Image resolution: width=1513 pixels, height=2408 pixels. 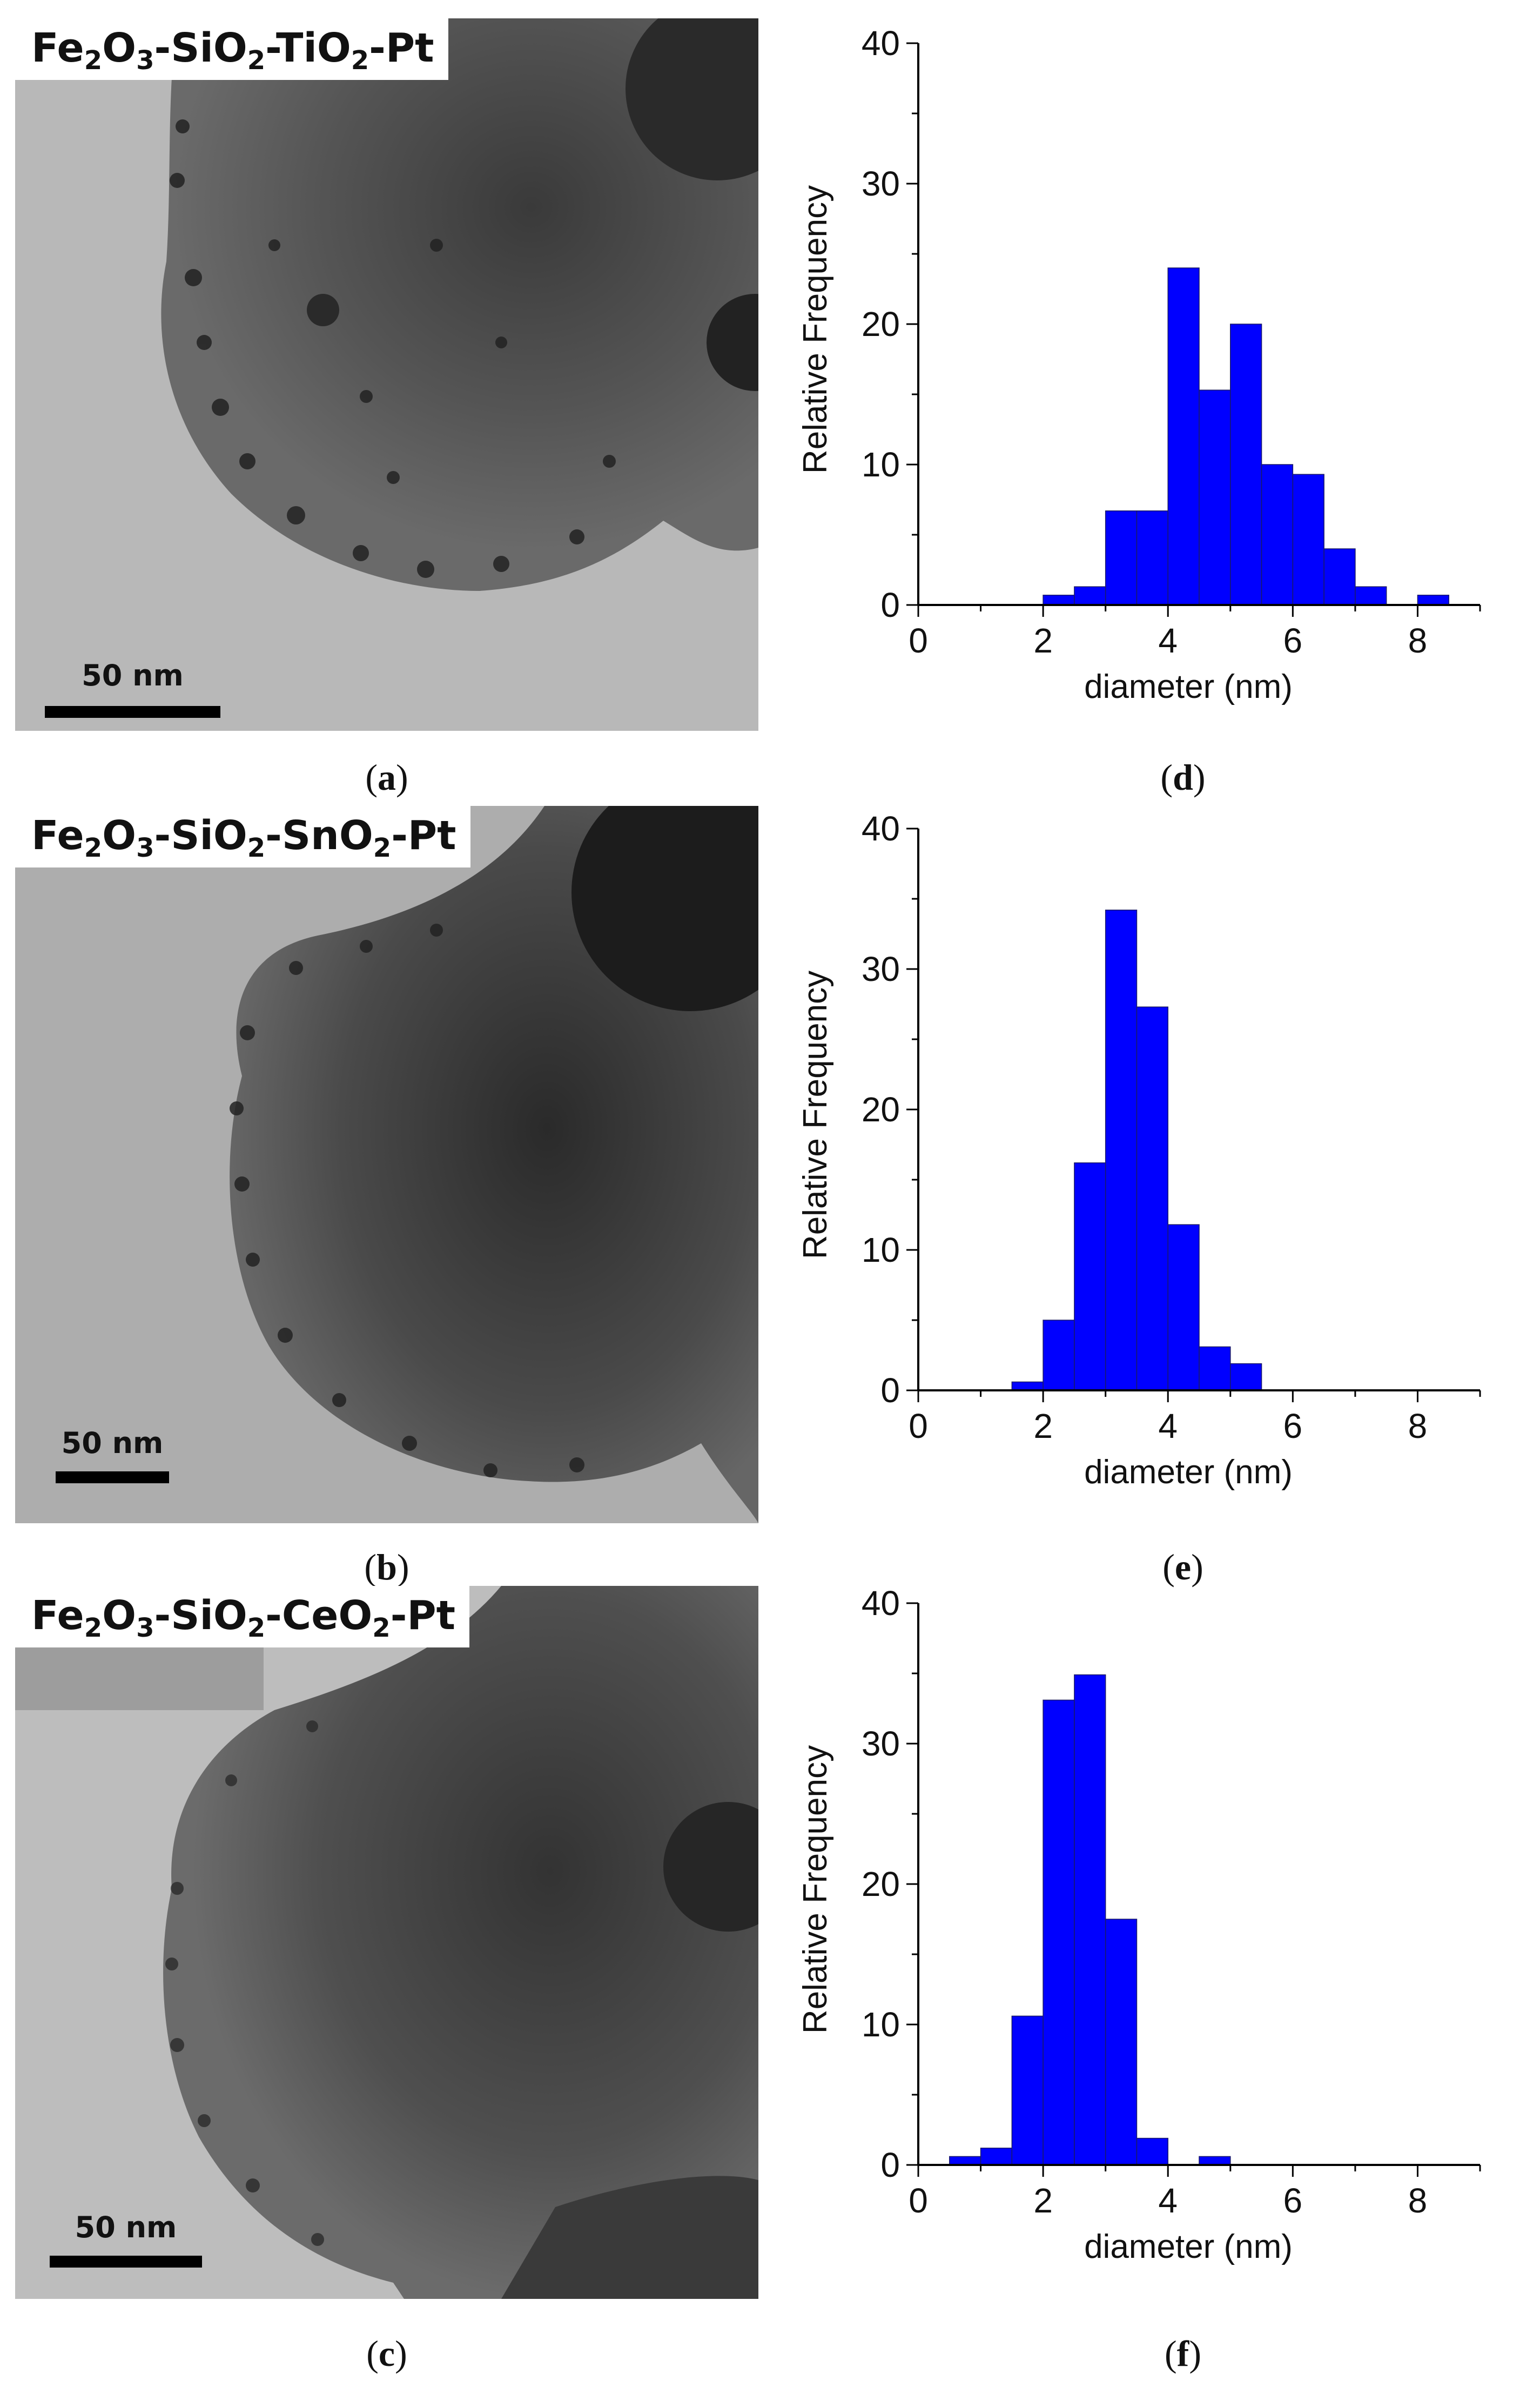 I want to click on tem-micrograph-a, so click(x=387, y=374).